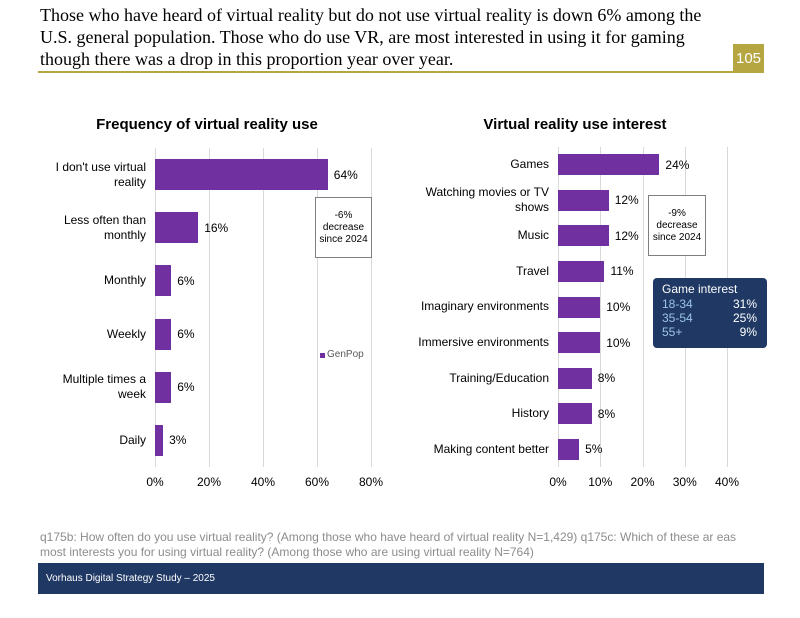 The height and width of the screenshot is (618, 800). Describe the element at coordinates (317, 482) in the screenshot. I see `x-tick-label: 60%` at that location.